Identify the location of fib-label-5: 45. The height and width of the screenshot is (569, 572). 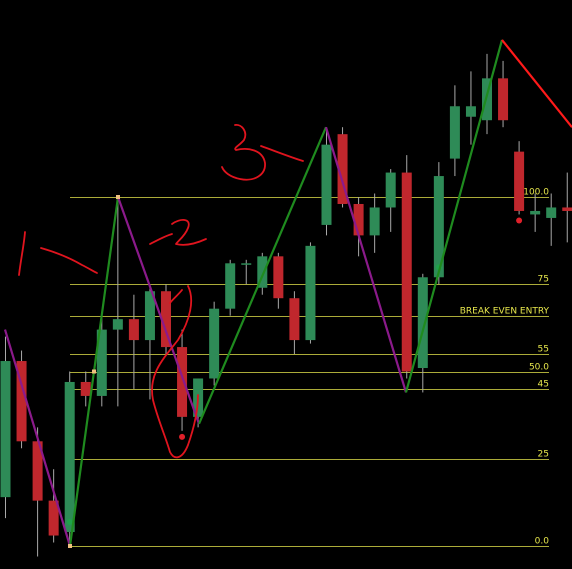
(543, 385).